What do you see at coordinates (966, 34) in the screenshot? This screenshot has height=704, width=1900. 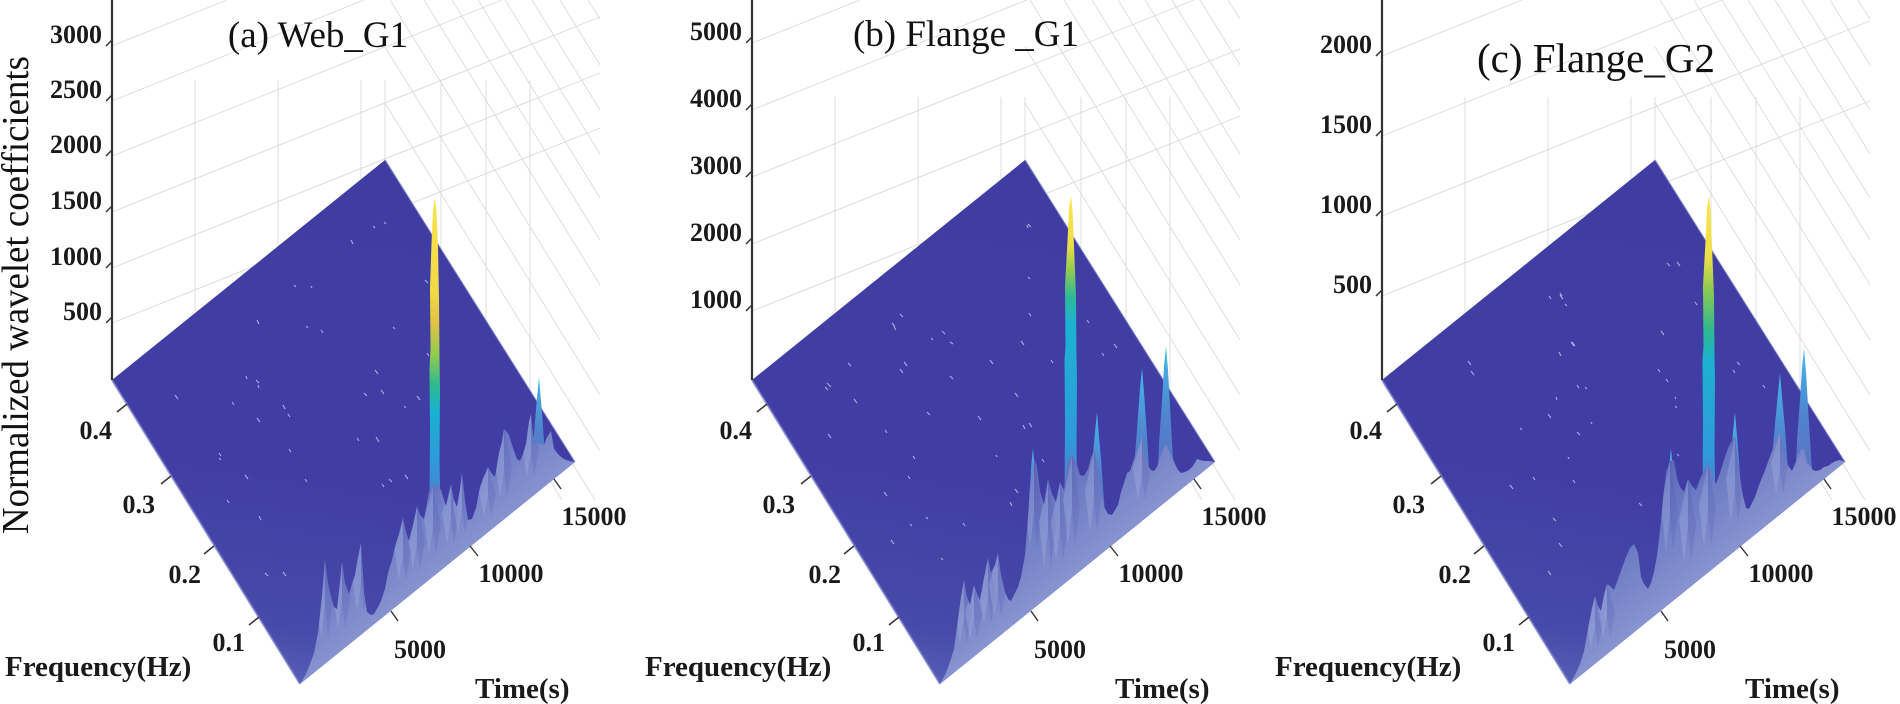 I see `svg-text: (b) Flange _G1` at bounding box center [966, 34].